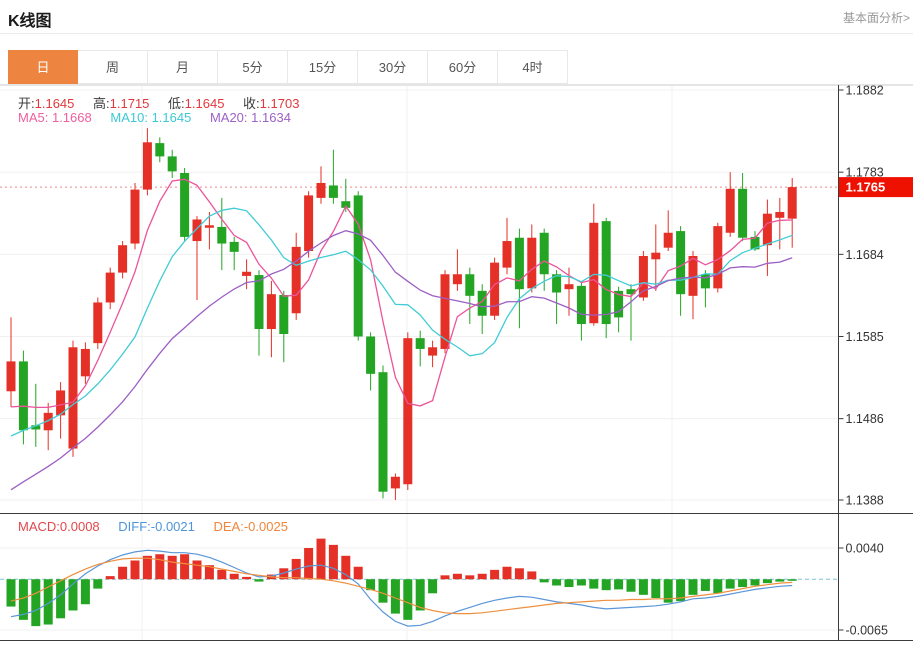  I want to click on tab-60min: 60分, so click(463, 67).